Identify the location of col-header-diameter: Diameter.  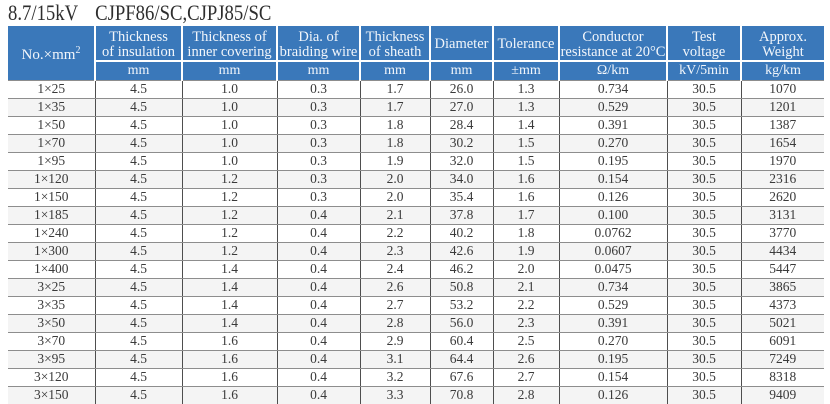
(462, 44).